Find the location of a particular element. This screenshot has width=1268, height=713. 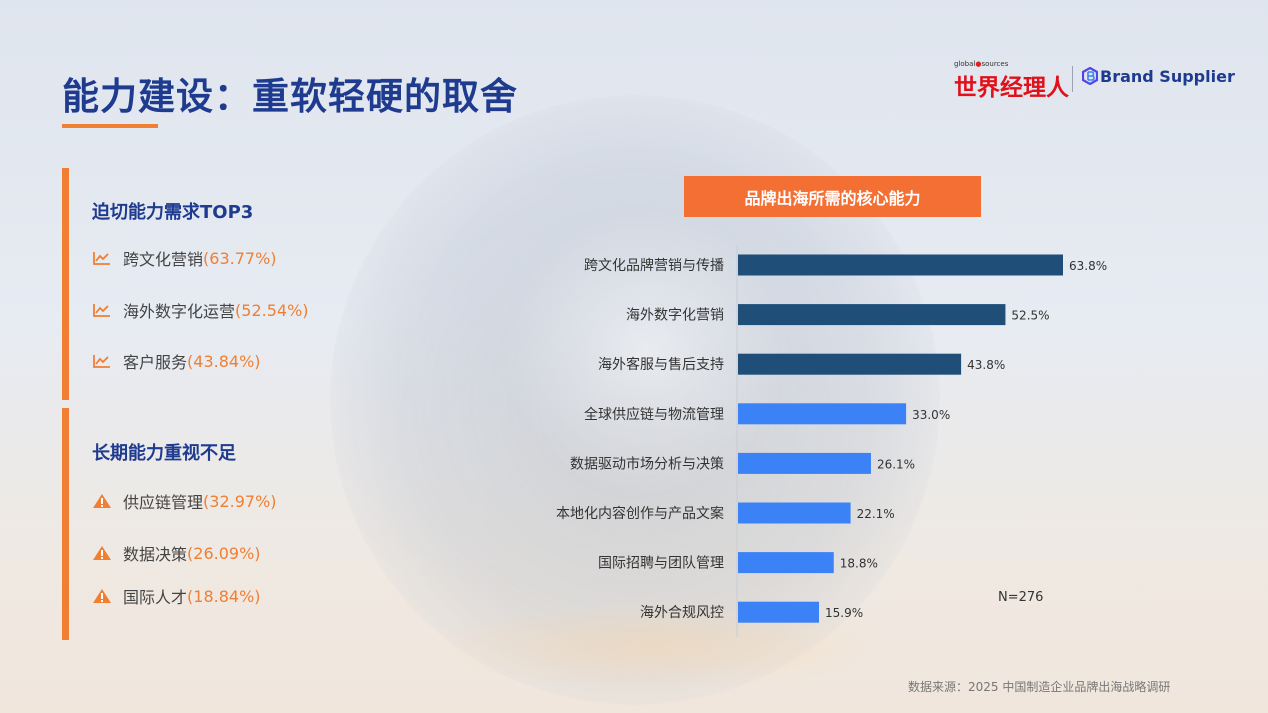

logo-divider is located at coordinates (1072, 79).